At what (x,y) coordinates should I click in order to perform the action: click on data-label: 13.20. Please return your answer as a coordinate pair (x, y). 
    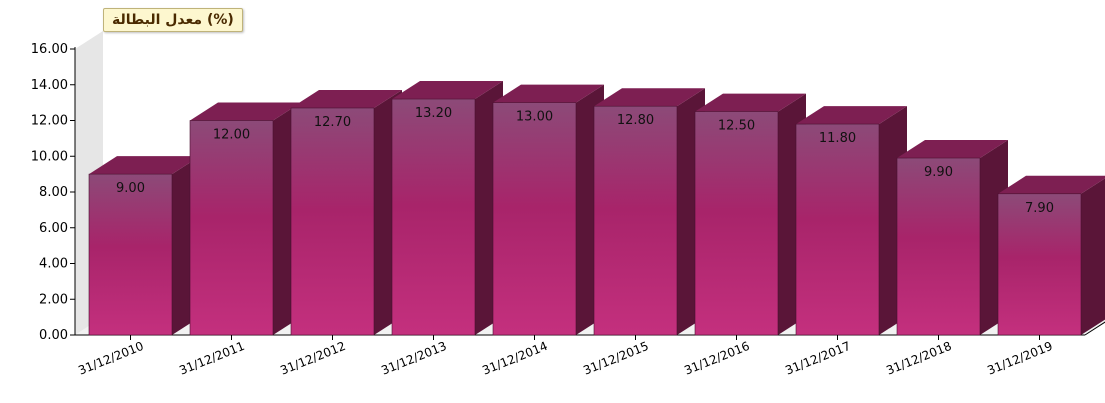
    Looking at the image, I should click on (433, 113).